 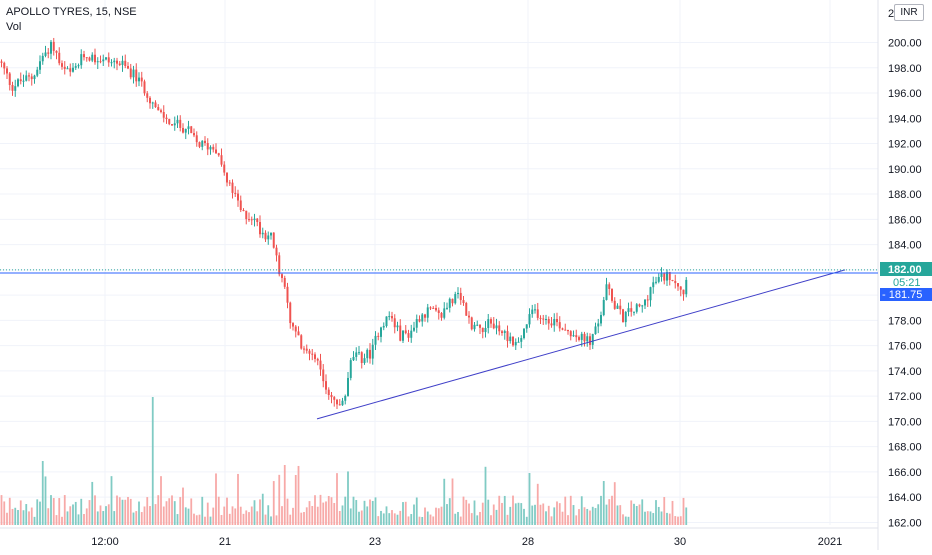 I want to click on currency-badge: INR, so click(x=909, y=12).